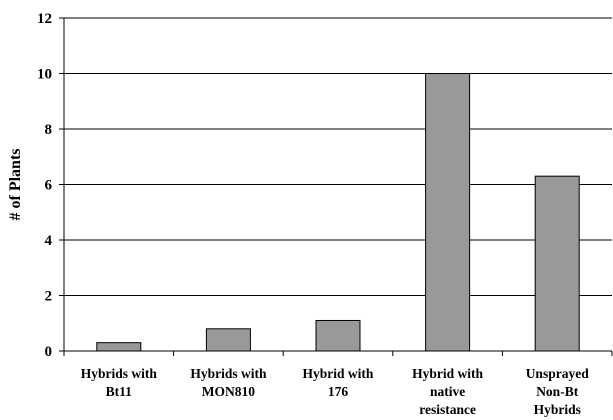  I want to click on y-axis-label: # of Plants, so click(15, 185).